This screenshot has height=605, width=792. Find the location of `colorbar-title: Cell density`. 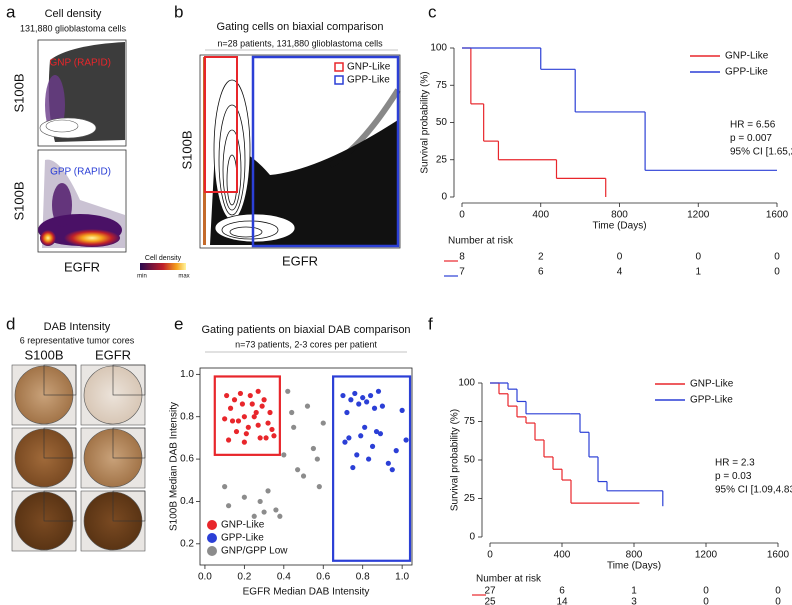

colorbar-title: Cell density is located at coordinates (163, 258).